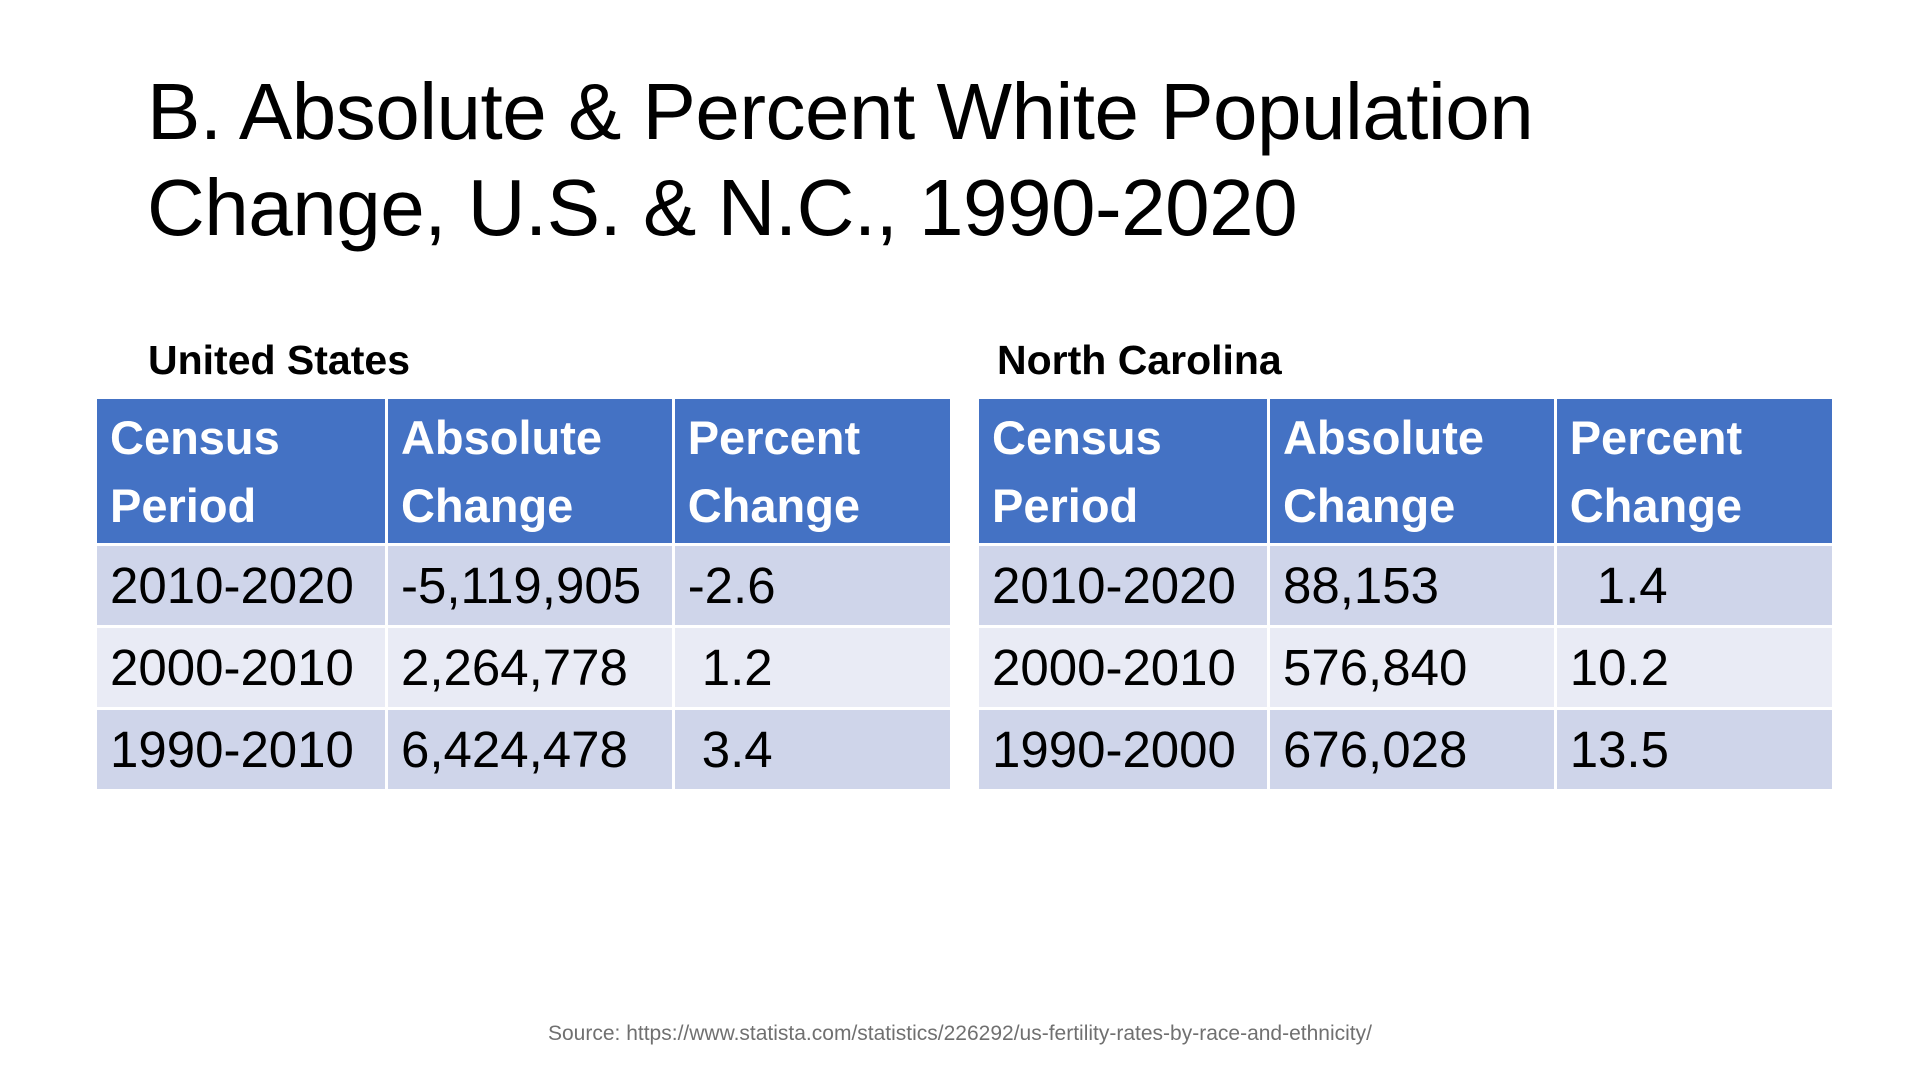 This screenshot has width=1920, height=1080. Describe the element at coordinates (812, 667) in the screenshot. I see `cell-percent-change: 1.2` at that location.